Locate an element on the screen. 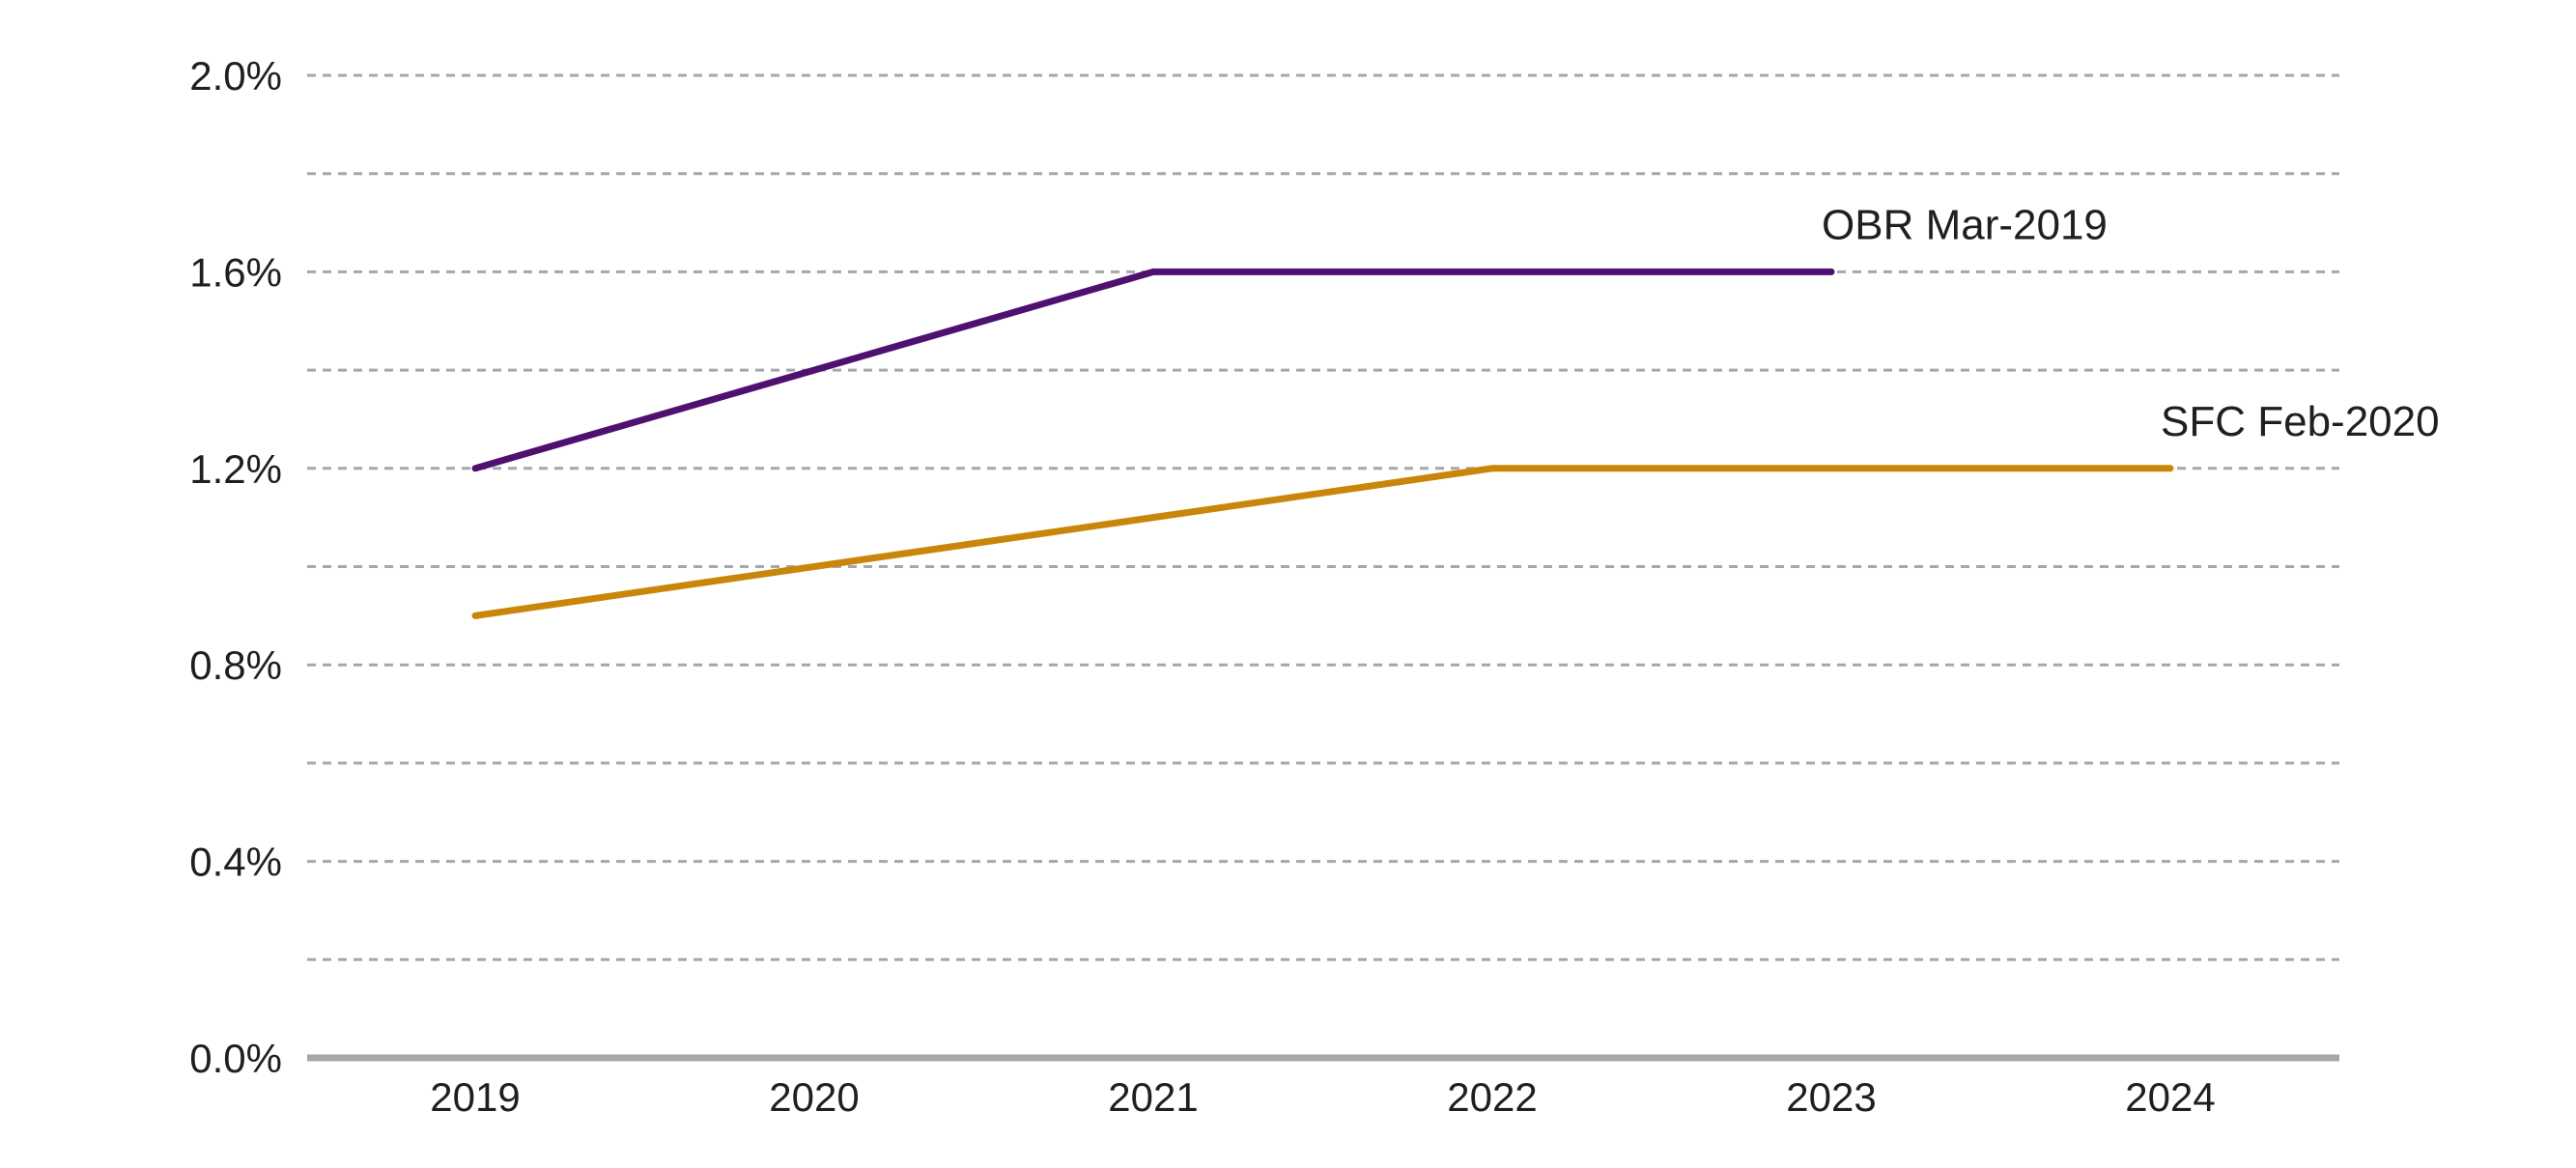  y-tick-label: 2.0% is located at coordinates (235, 76).